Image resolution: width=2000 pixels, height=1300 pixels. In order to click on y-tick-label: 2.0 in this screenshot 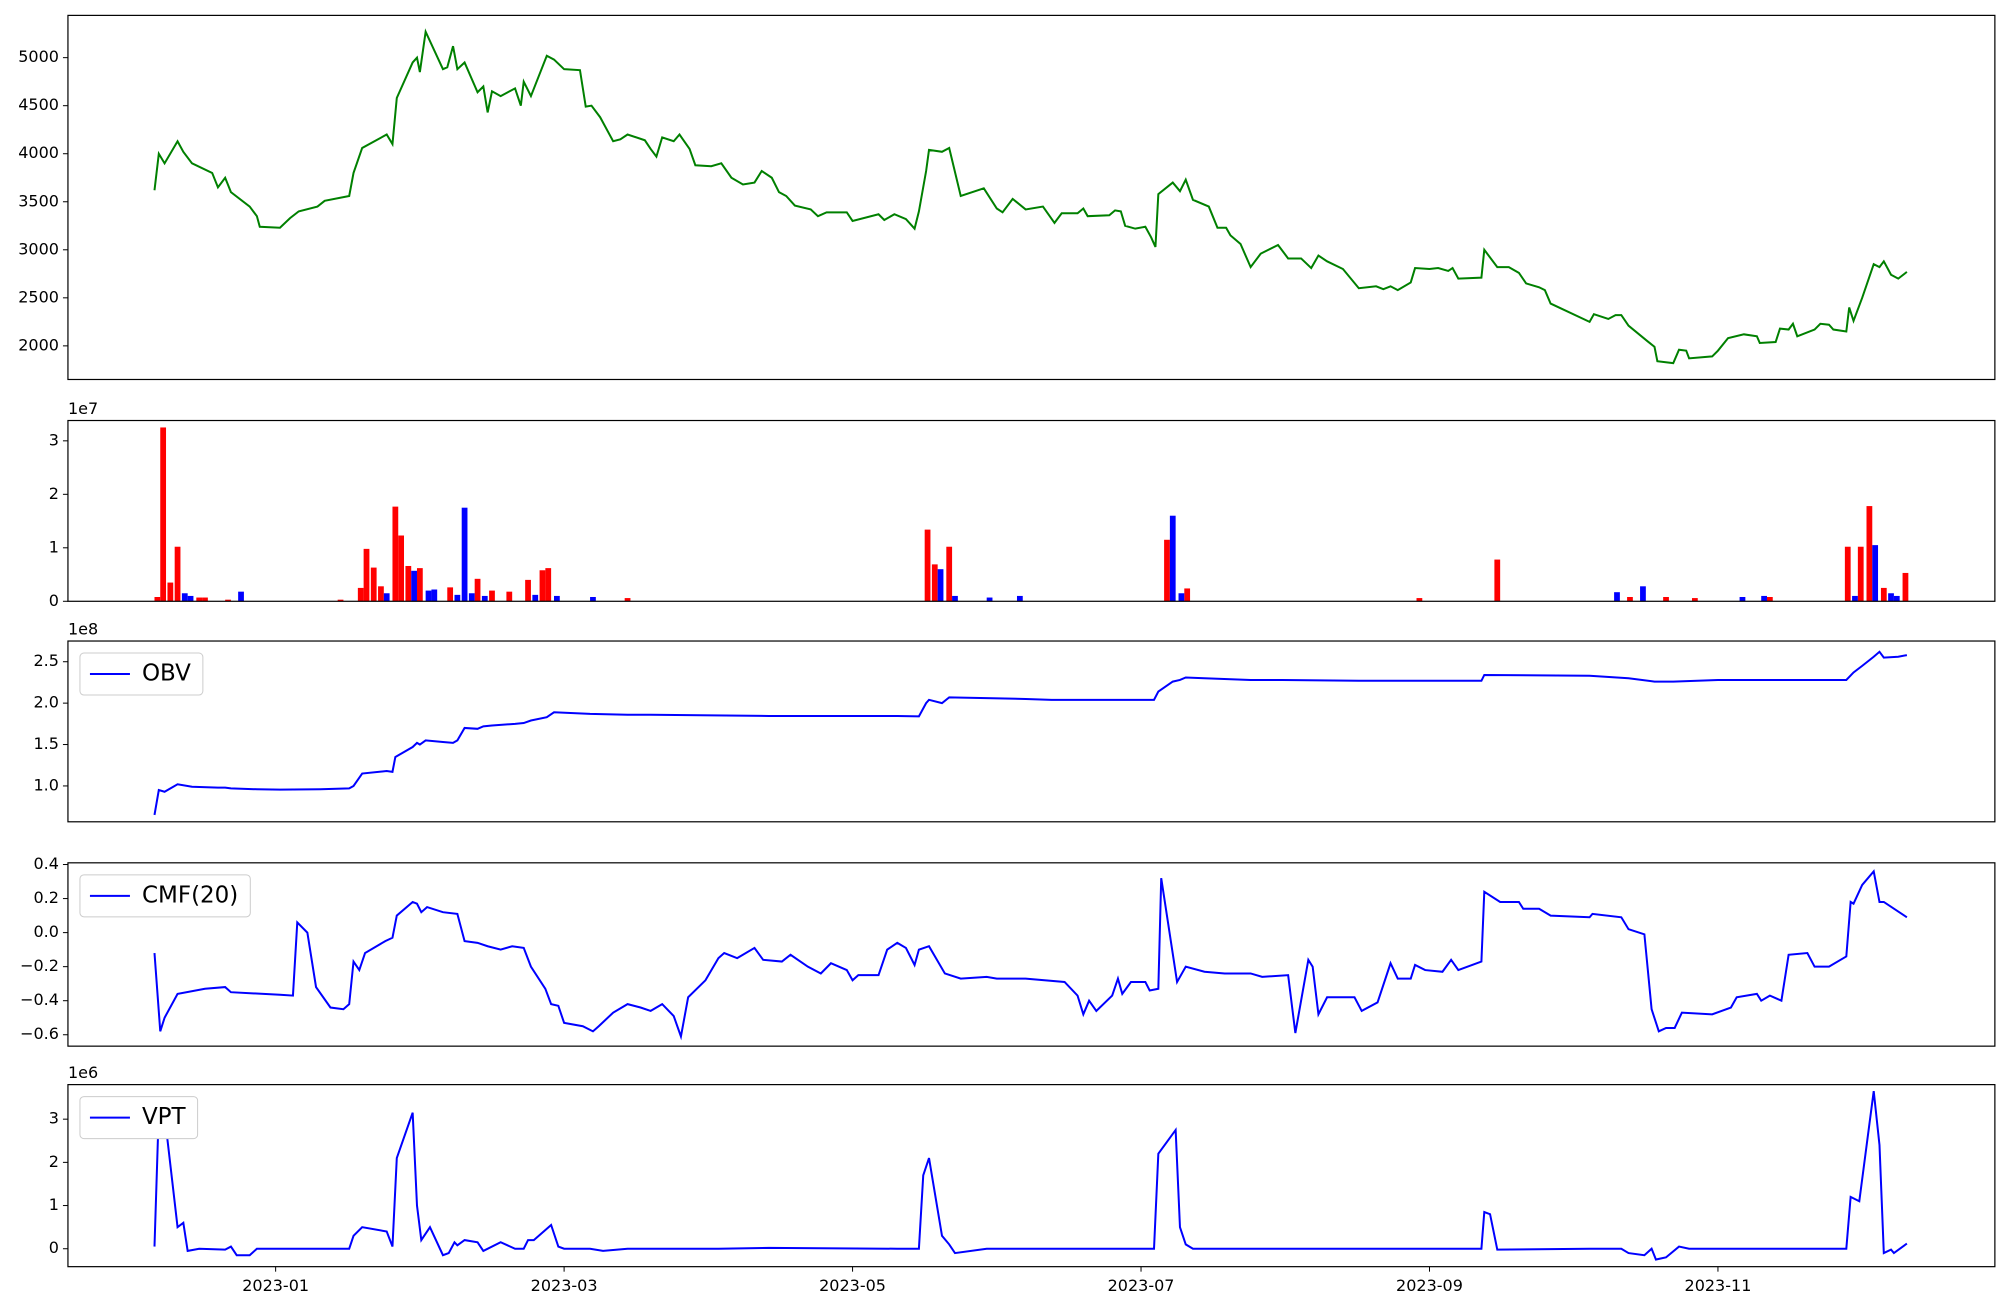, I will do `click(45, 702)`.